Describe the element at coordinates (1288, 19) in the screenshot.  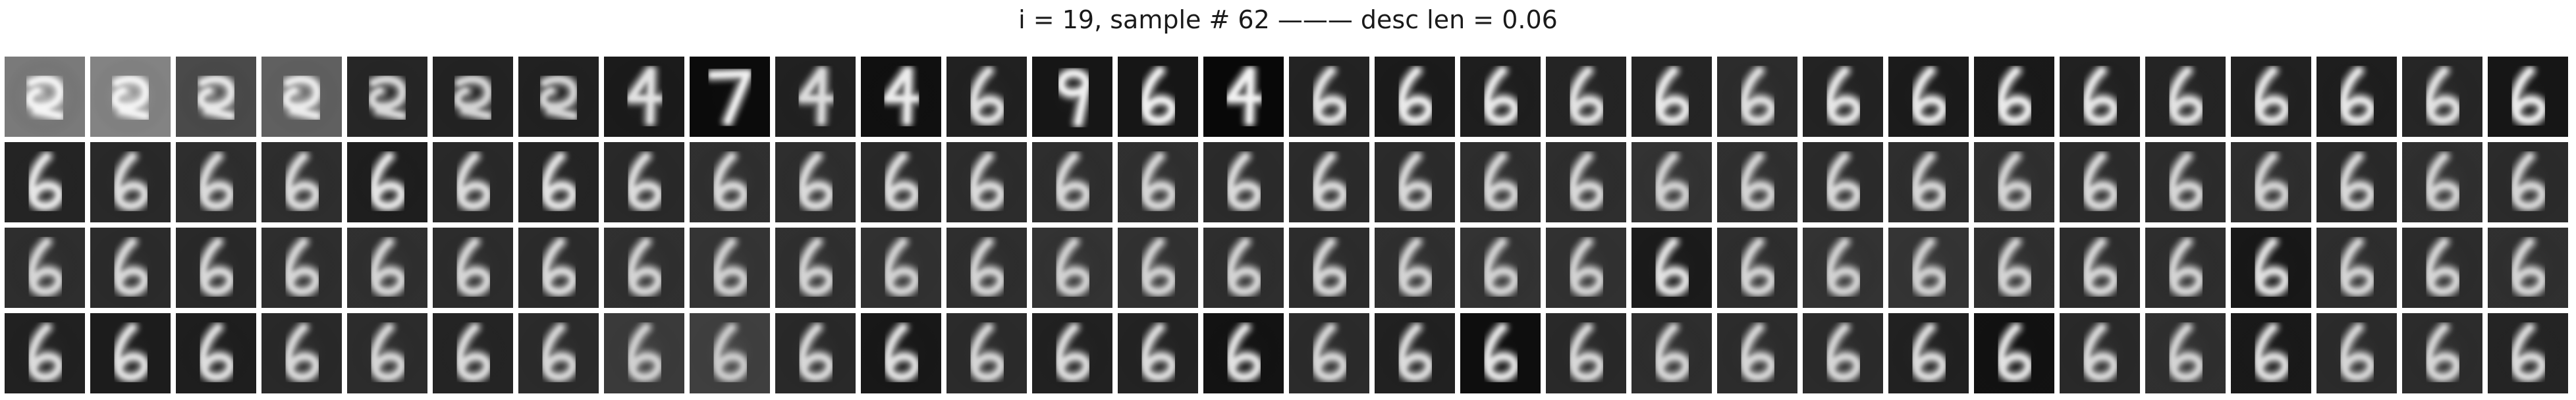
I see `figure-title: i = 19, sample # 62 ——— desc len = 0.06` at that location.